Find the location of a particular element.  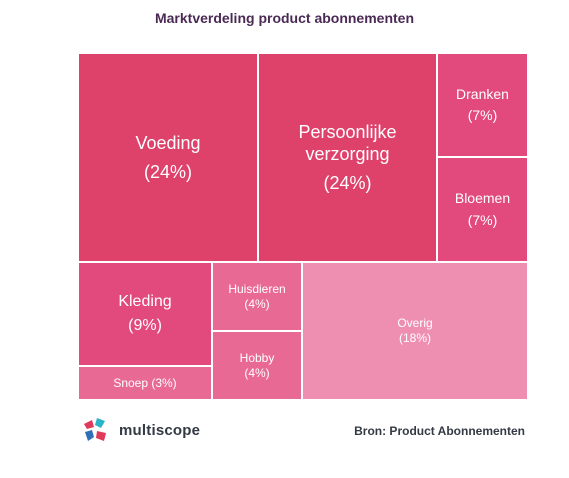

treemap-tile: Persoonlijke verzorging (24%) is located at coordinates (347, 157).